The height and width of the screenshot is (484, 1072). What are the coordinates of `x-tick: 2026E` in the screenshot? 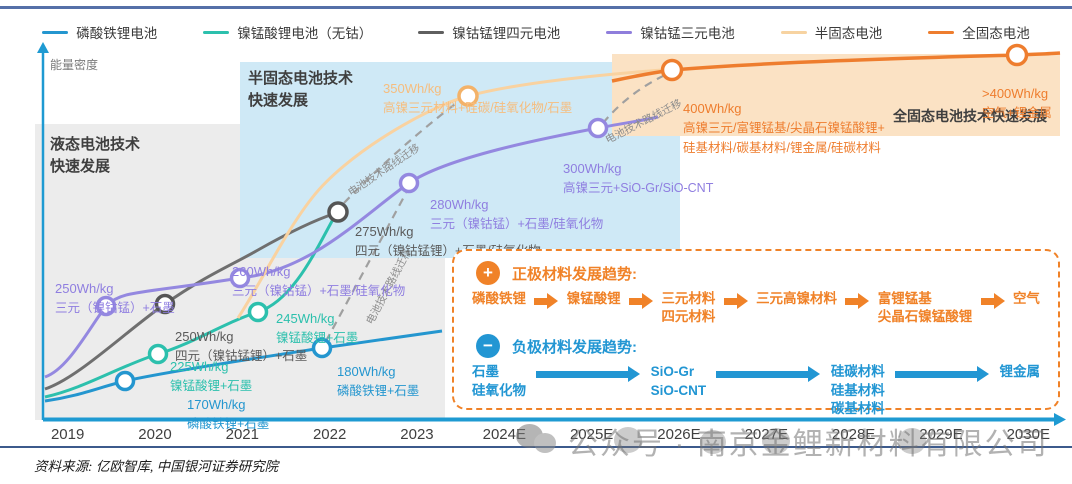 It's located at (679, 434).